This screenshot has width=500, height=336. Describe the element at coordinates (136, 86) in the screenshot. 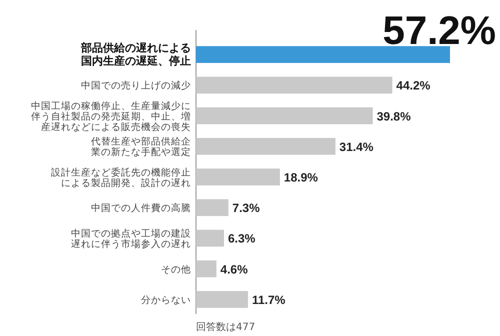

I see `y-tick-label: 中国での売り上げの減少` at that location.